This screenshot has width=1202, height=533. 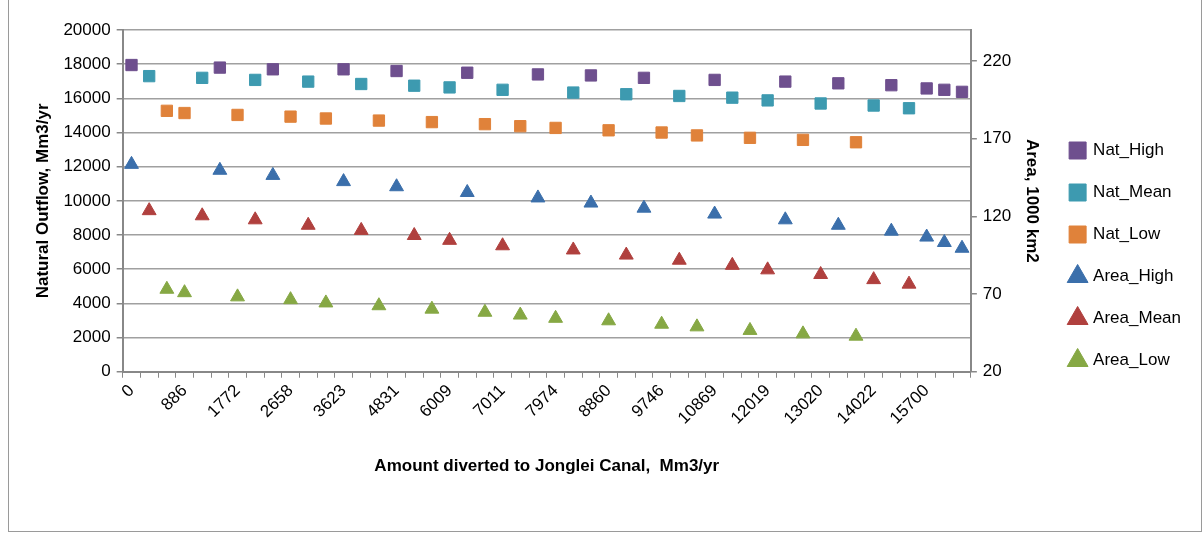 I want to click on y-tick-label: 0, so click(x=106, y=371).